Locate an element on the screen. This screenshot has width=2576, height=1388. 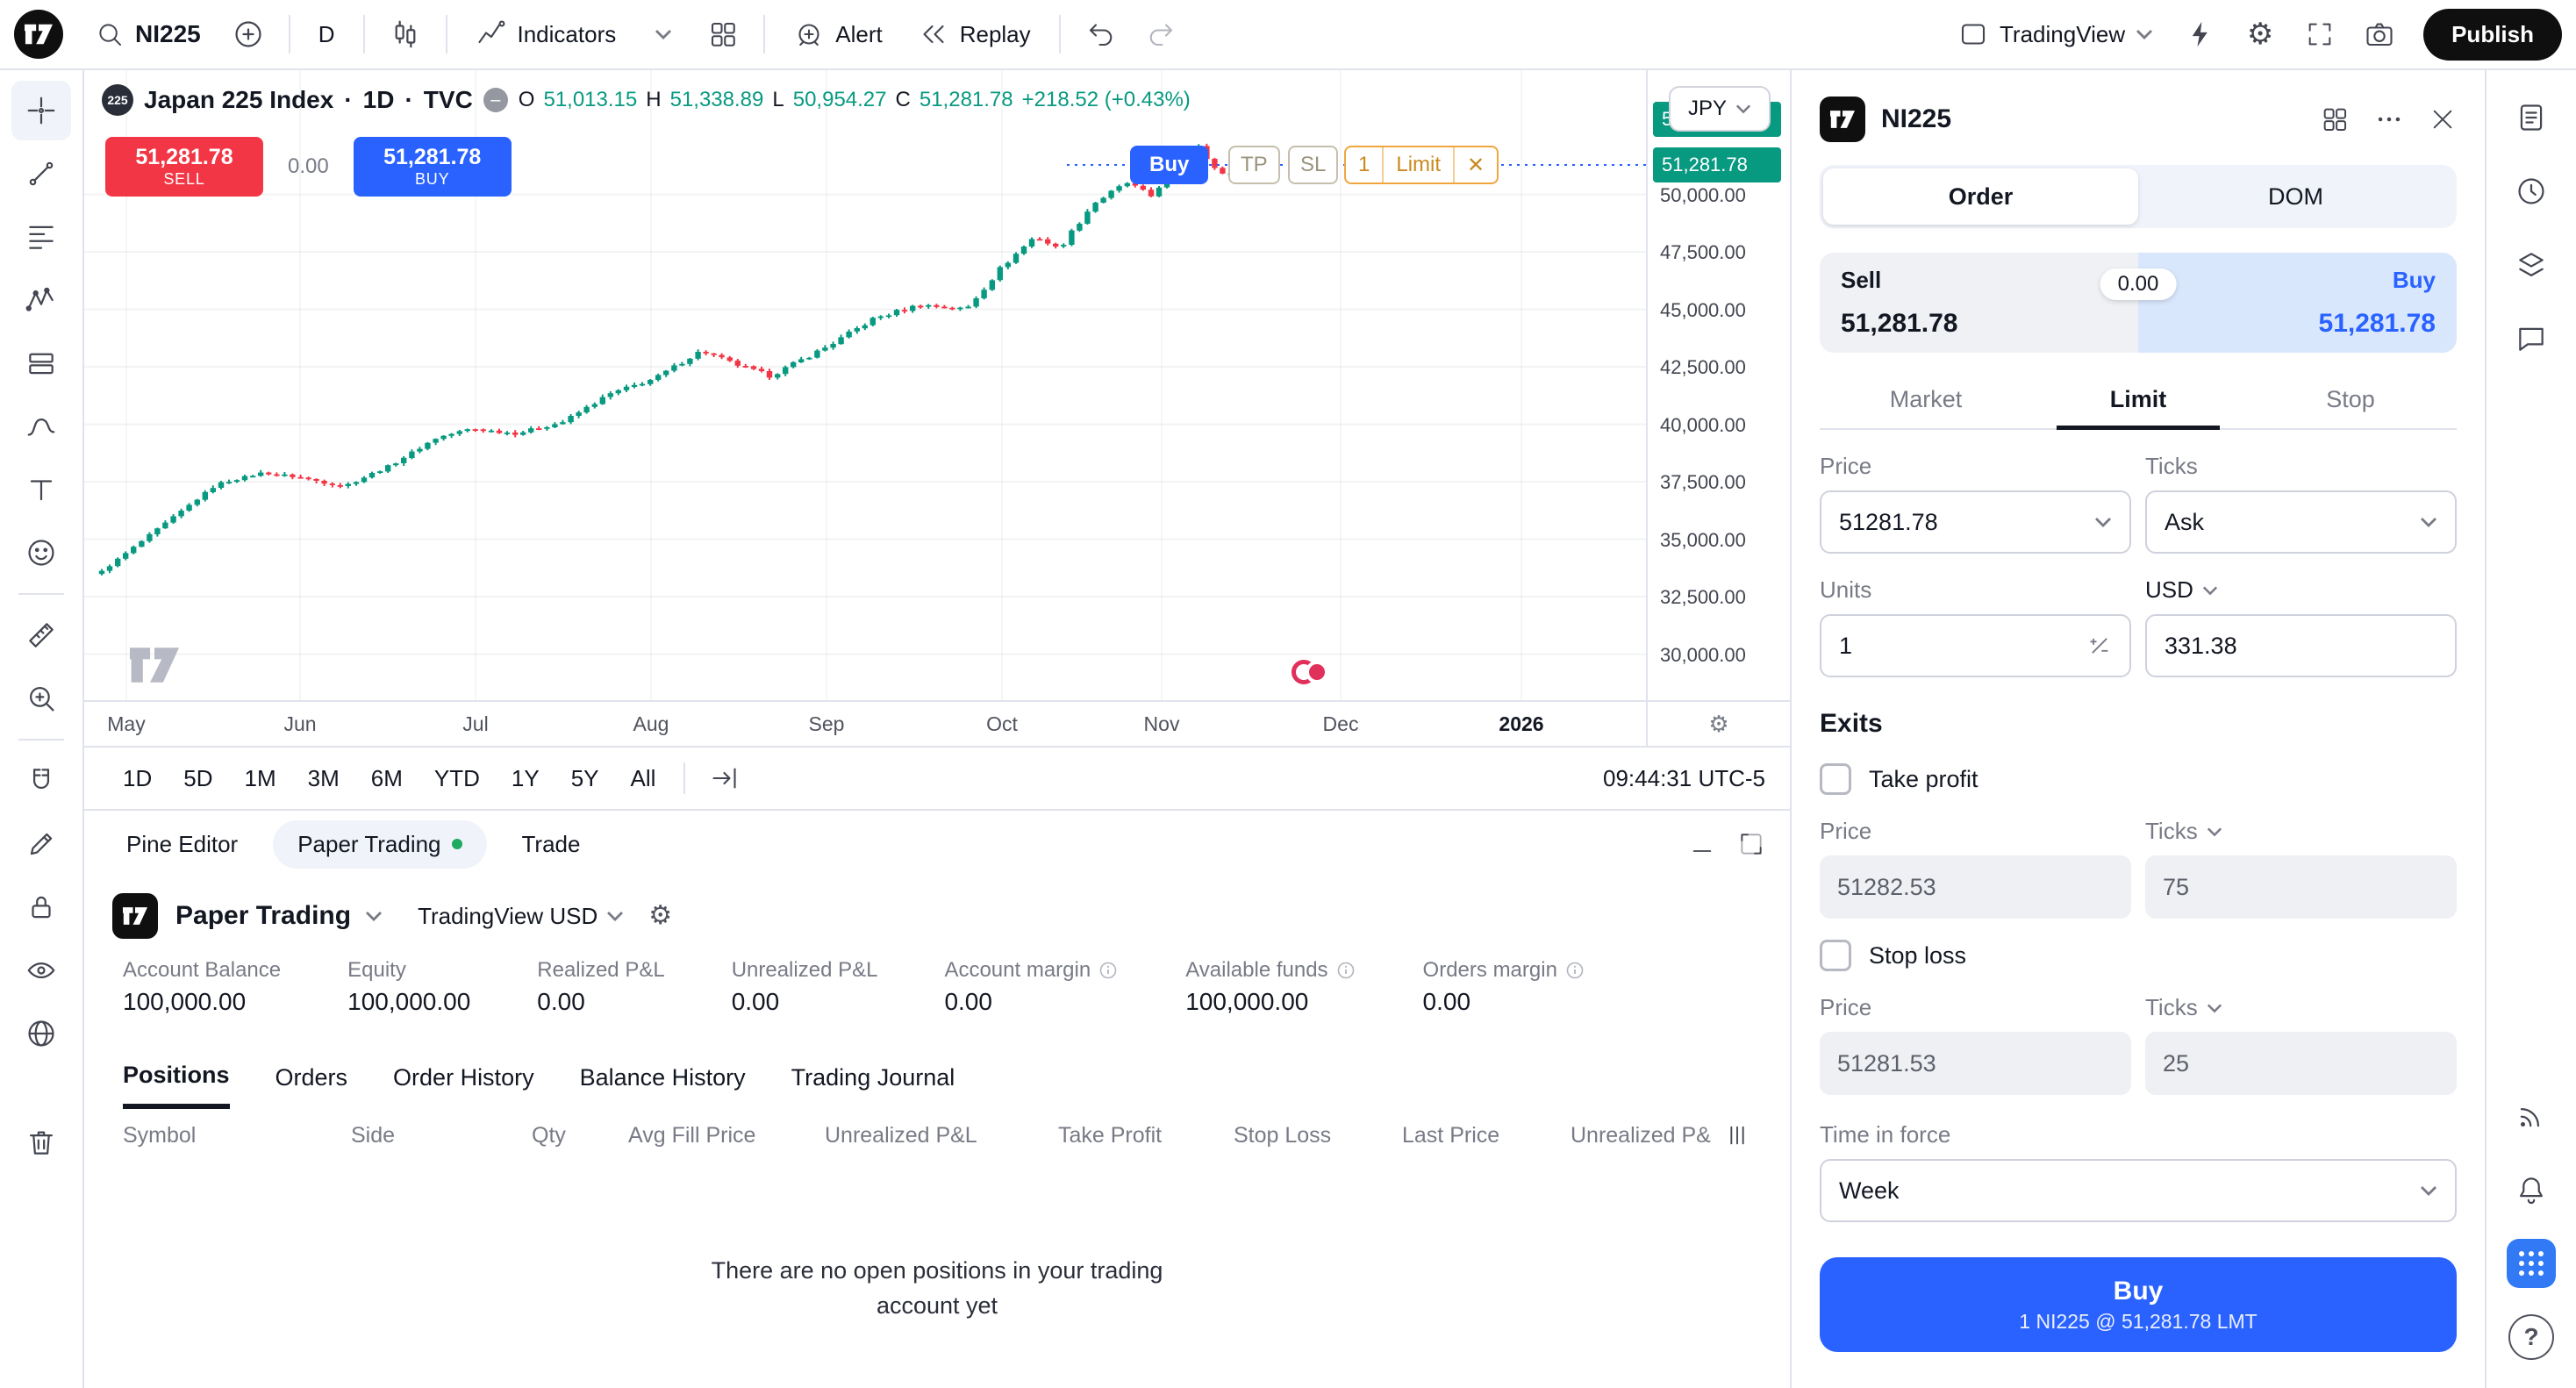
column-header-last-price: Last Price is located at coordinates (1451, 1135).